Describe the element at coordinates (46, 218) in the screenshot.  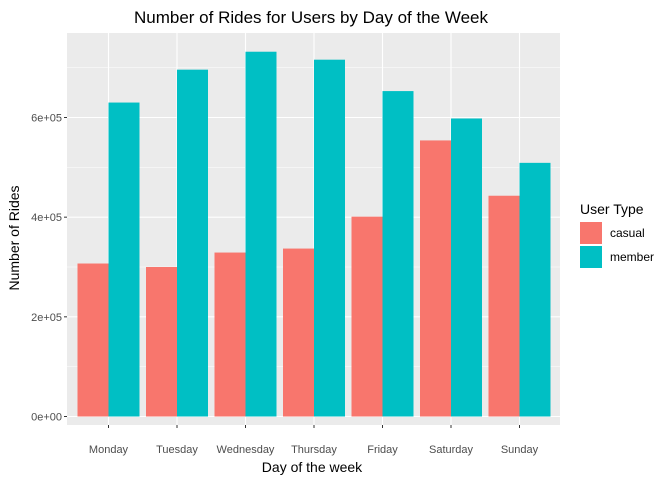
I see `y-tick-label: 4e+05` at that location.